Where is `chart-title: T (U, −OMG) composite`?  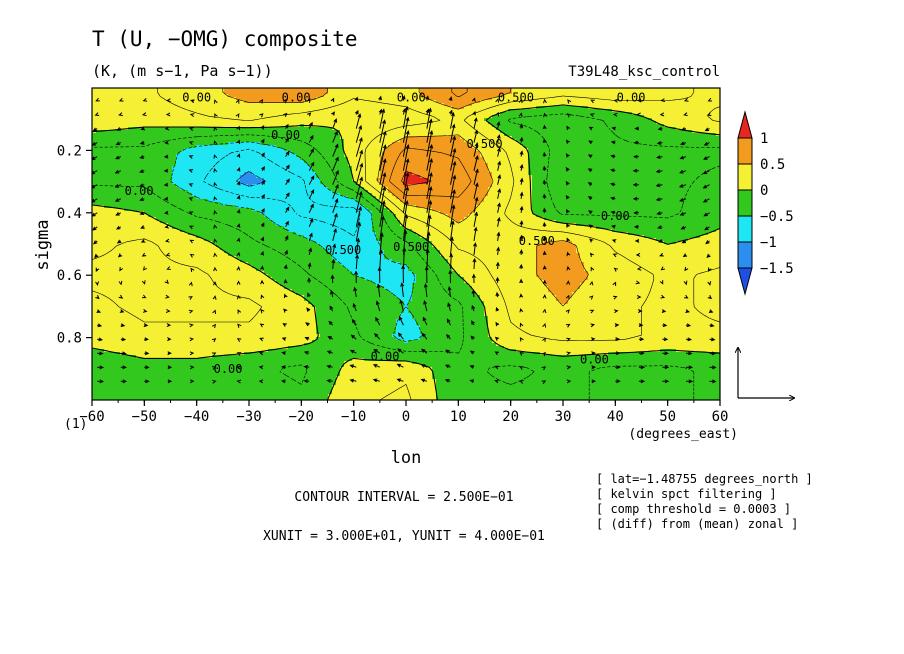
chart-title: T (U, −OMG) composite is located at coordinates (225, 39).